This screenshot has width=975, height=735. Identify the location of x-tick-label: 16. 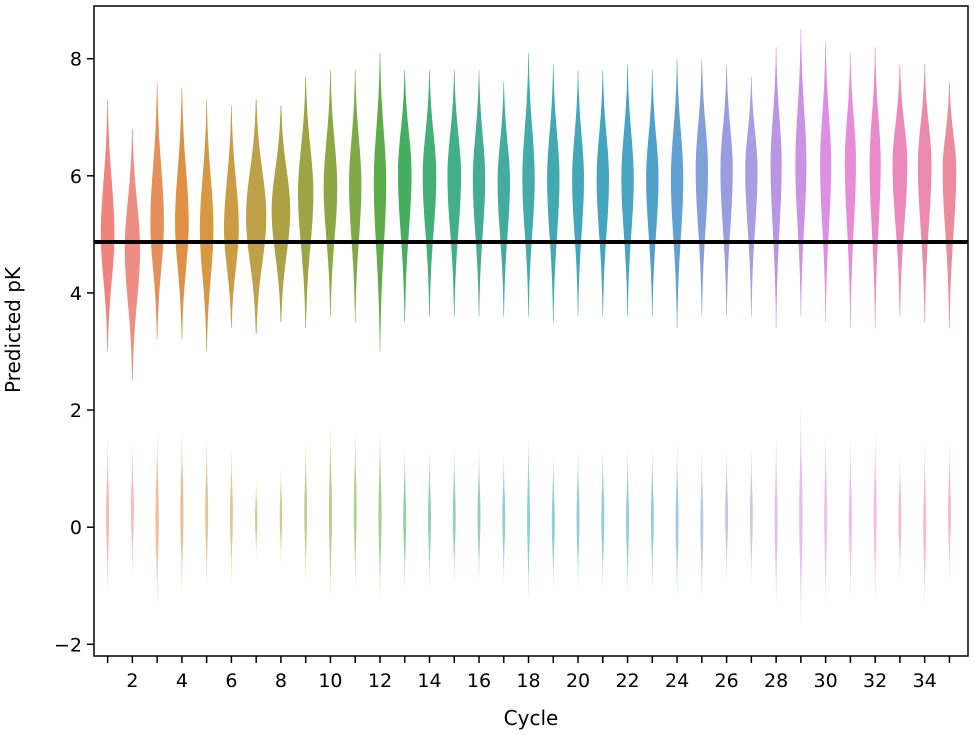
(479, 681).